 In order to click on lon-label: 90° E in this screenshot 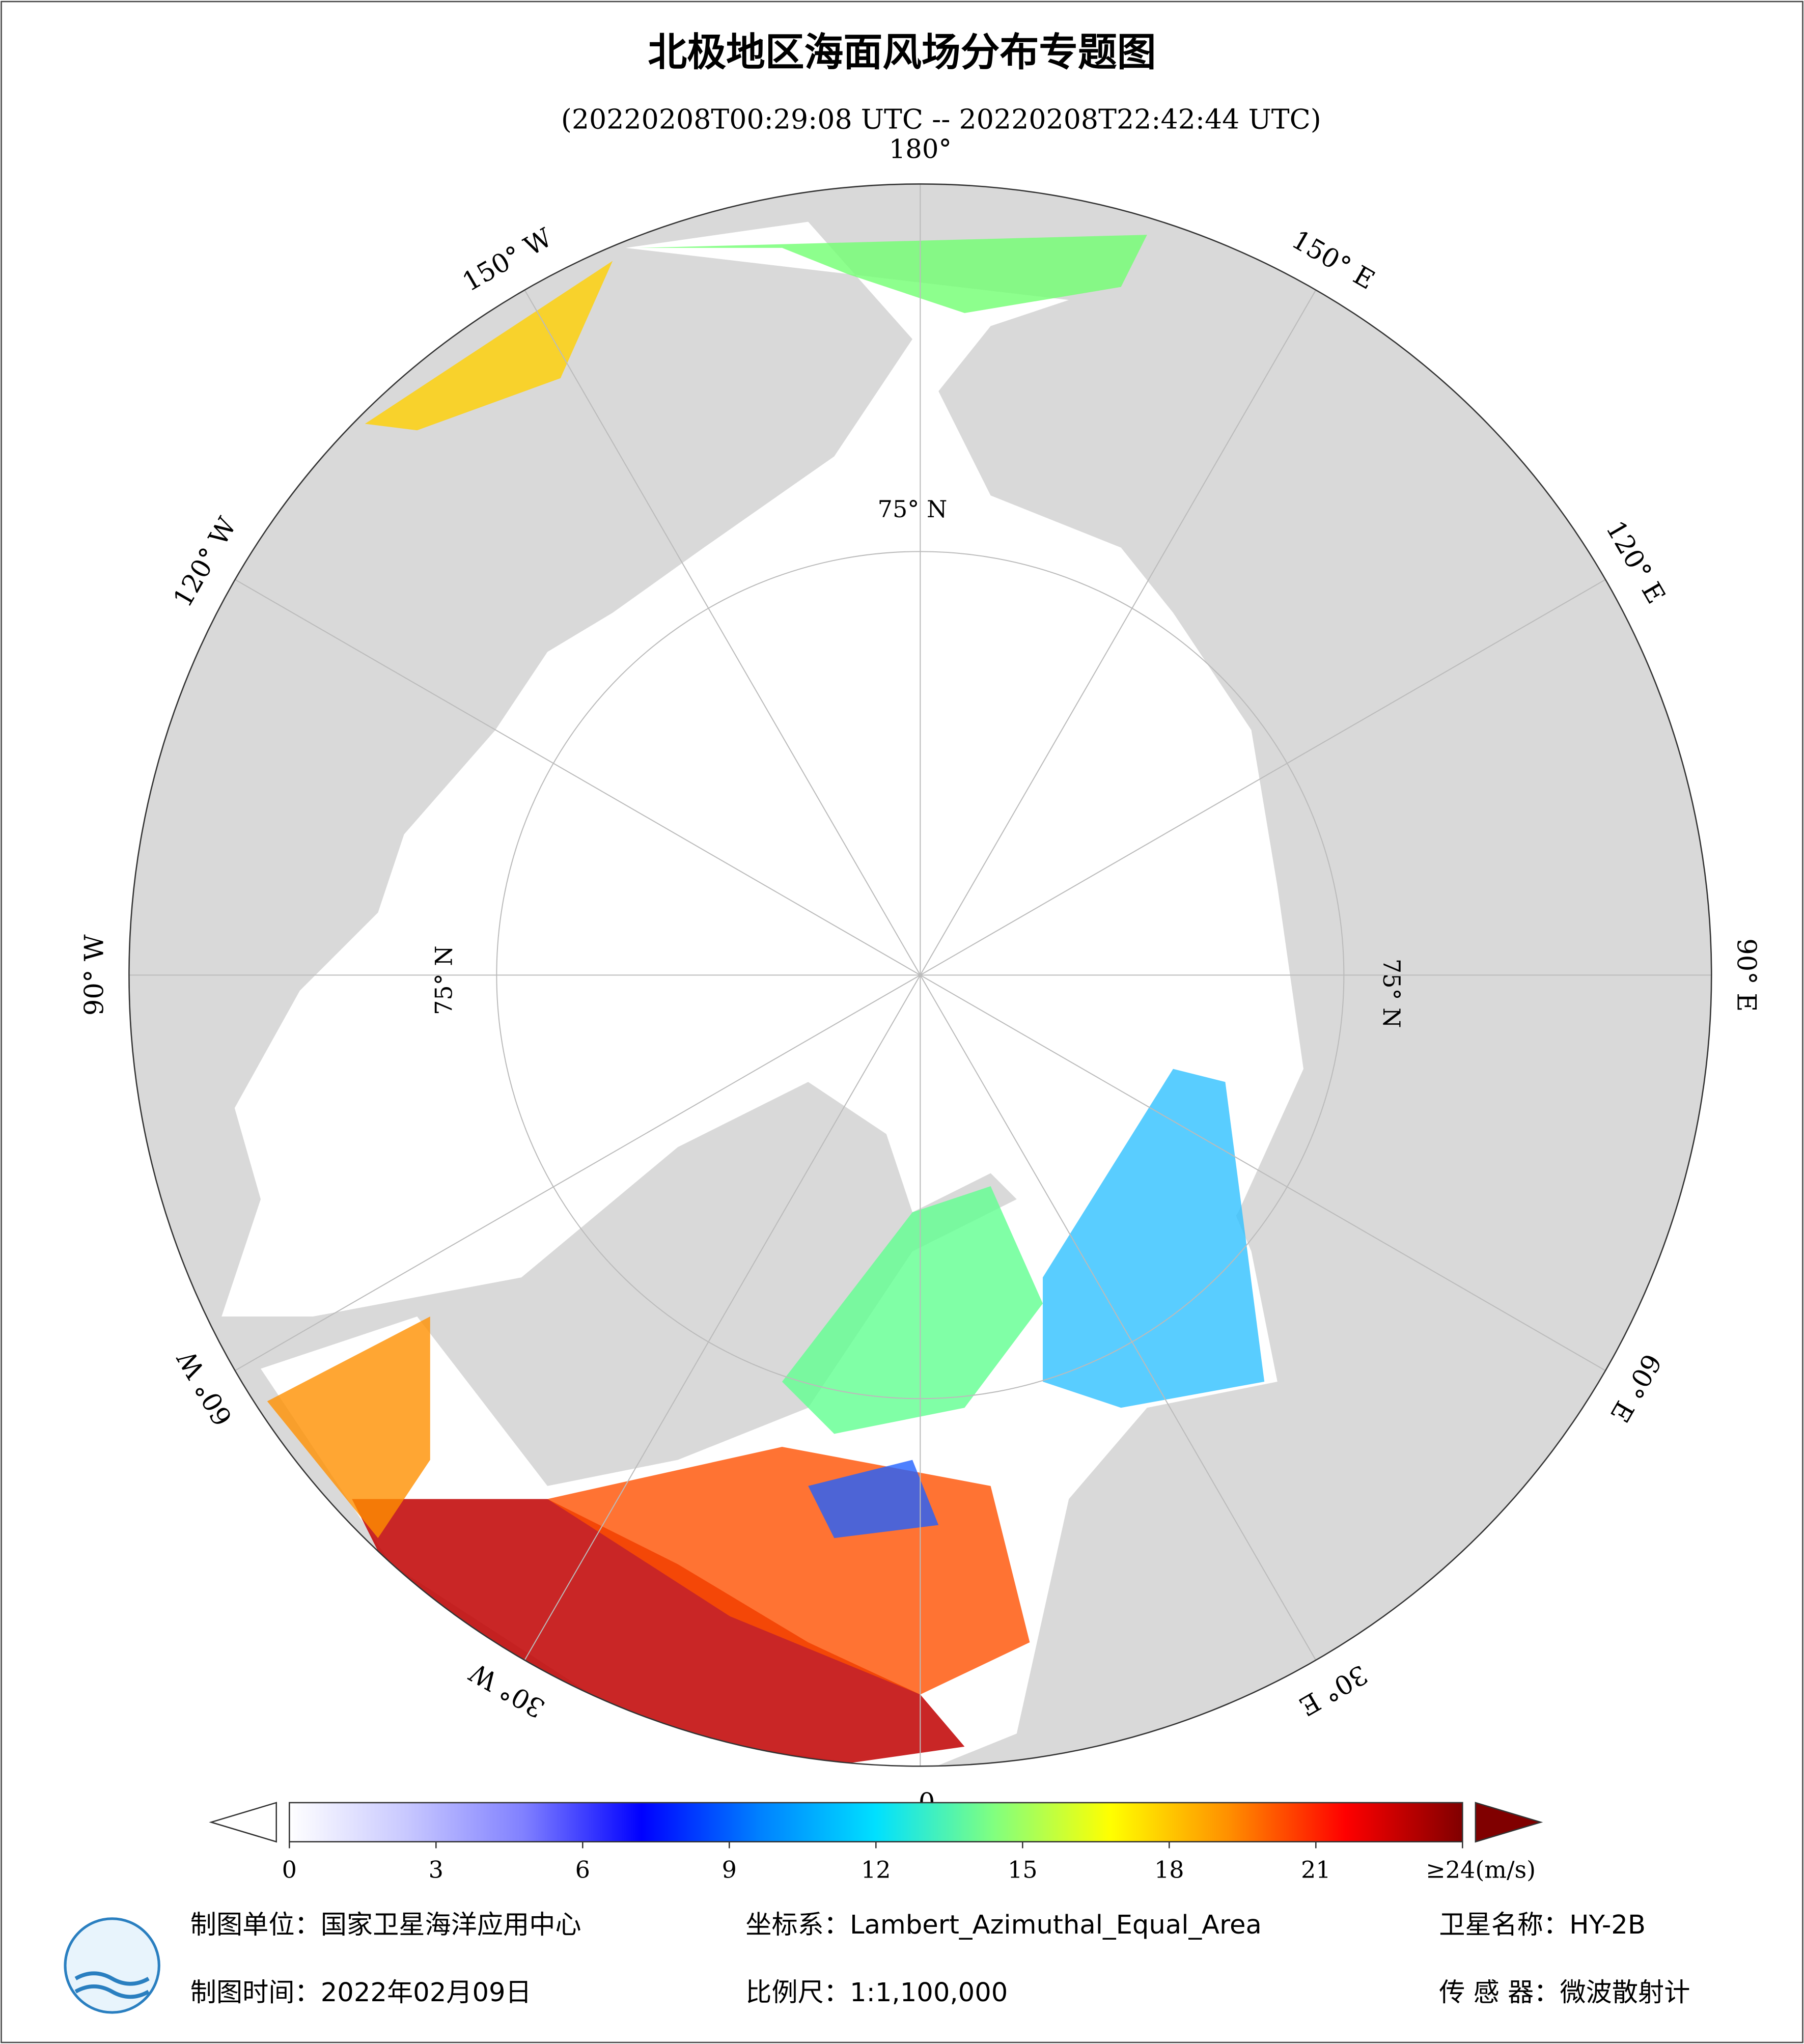, I will do `click(1746, 975)`.